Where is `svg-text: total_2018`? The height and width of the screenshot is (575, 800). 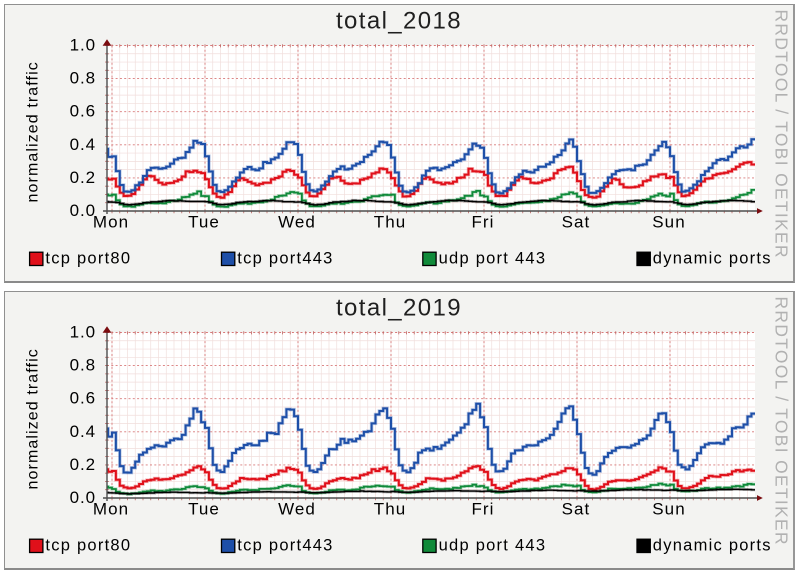
svg-text: total_2018 is located at coordinates (399, 21).